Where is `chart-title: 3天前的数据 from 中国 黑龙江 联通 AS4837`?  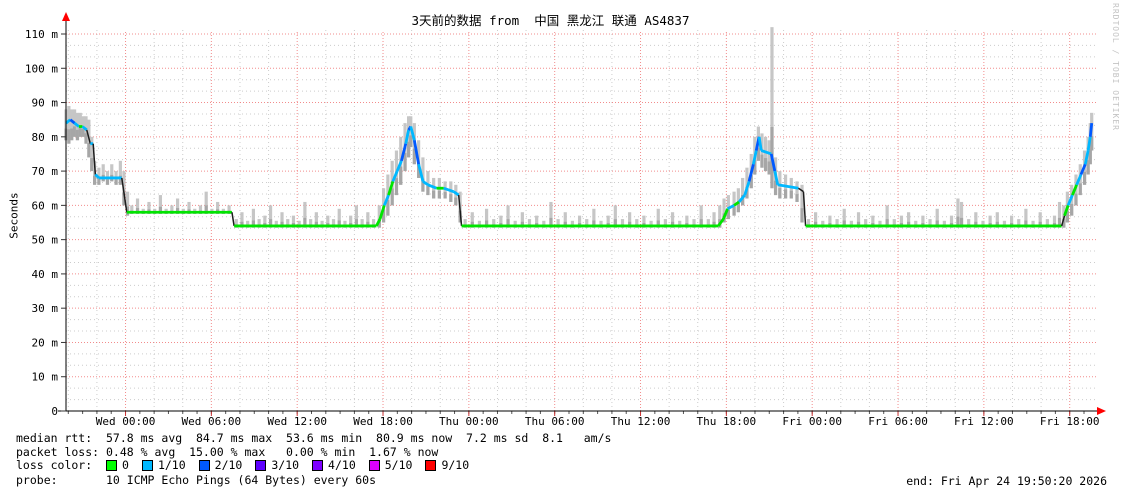
chart-title: 3天前的数据 from 中国 黑龙江 联通 AS4837 is located at coordinates (550, 20).